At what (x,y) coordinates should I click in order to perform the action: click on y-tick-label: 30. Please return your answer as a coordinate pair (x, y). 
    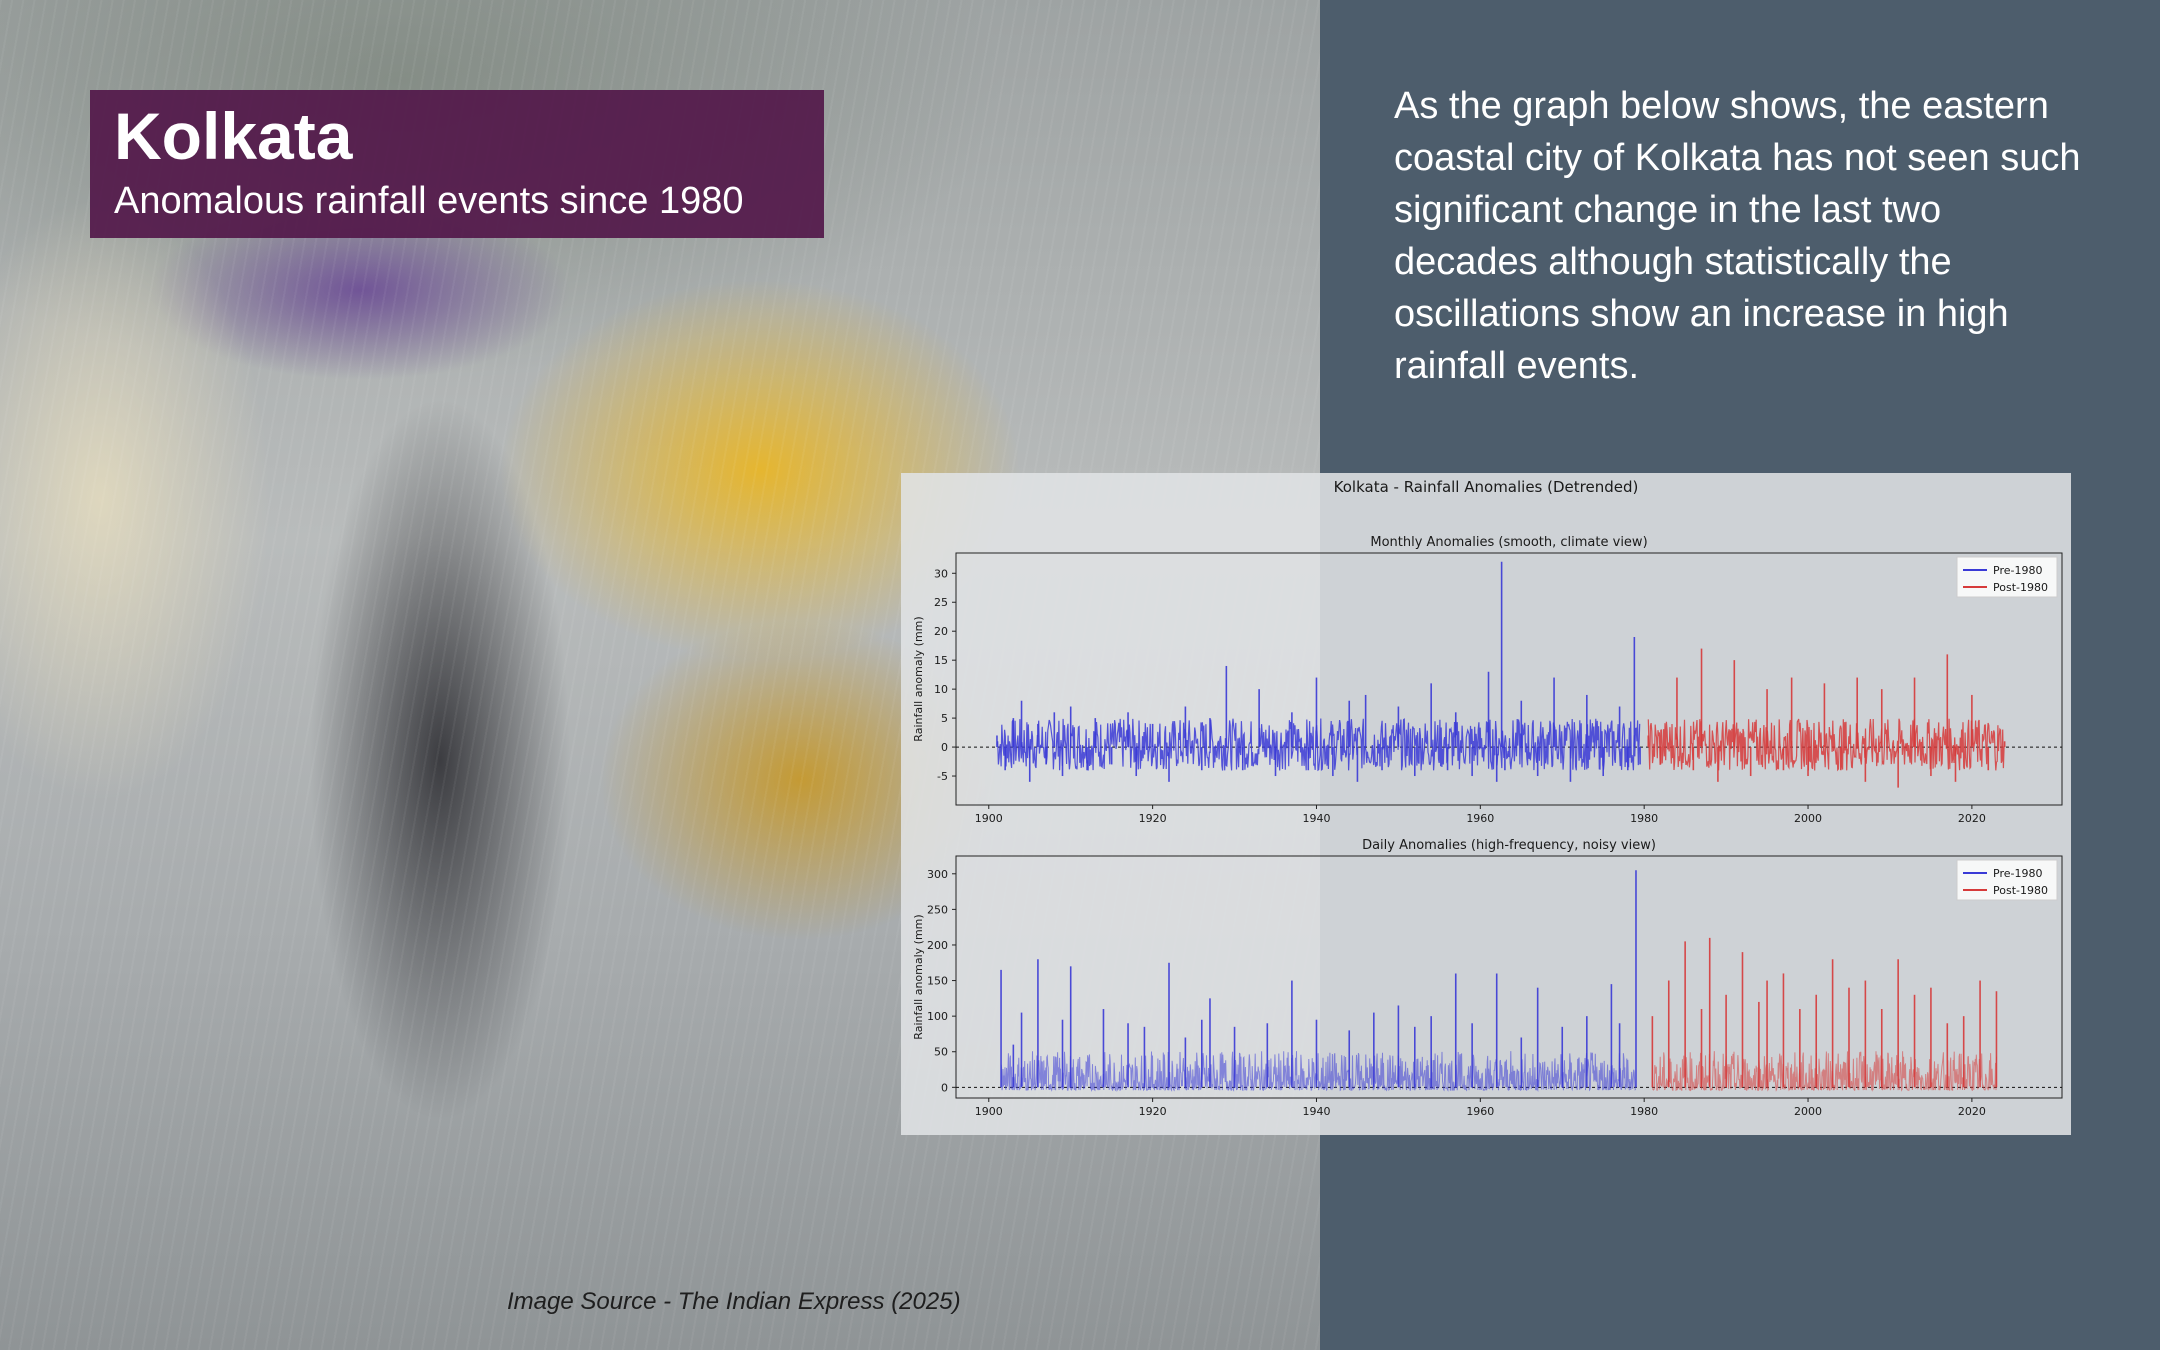
    Looking at the image, I should click on (941, 573).